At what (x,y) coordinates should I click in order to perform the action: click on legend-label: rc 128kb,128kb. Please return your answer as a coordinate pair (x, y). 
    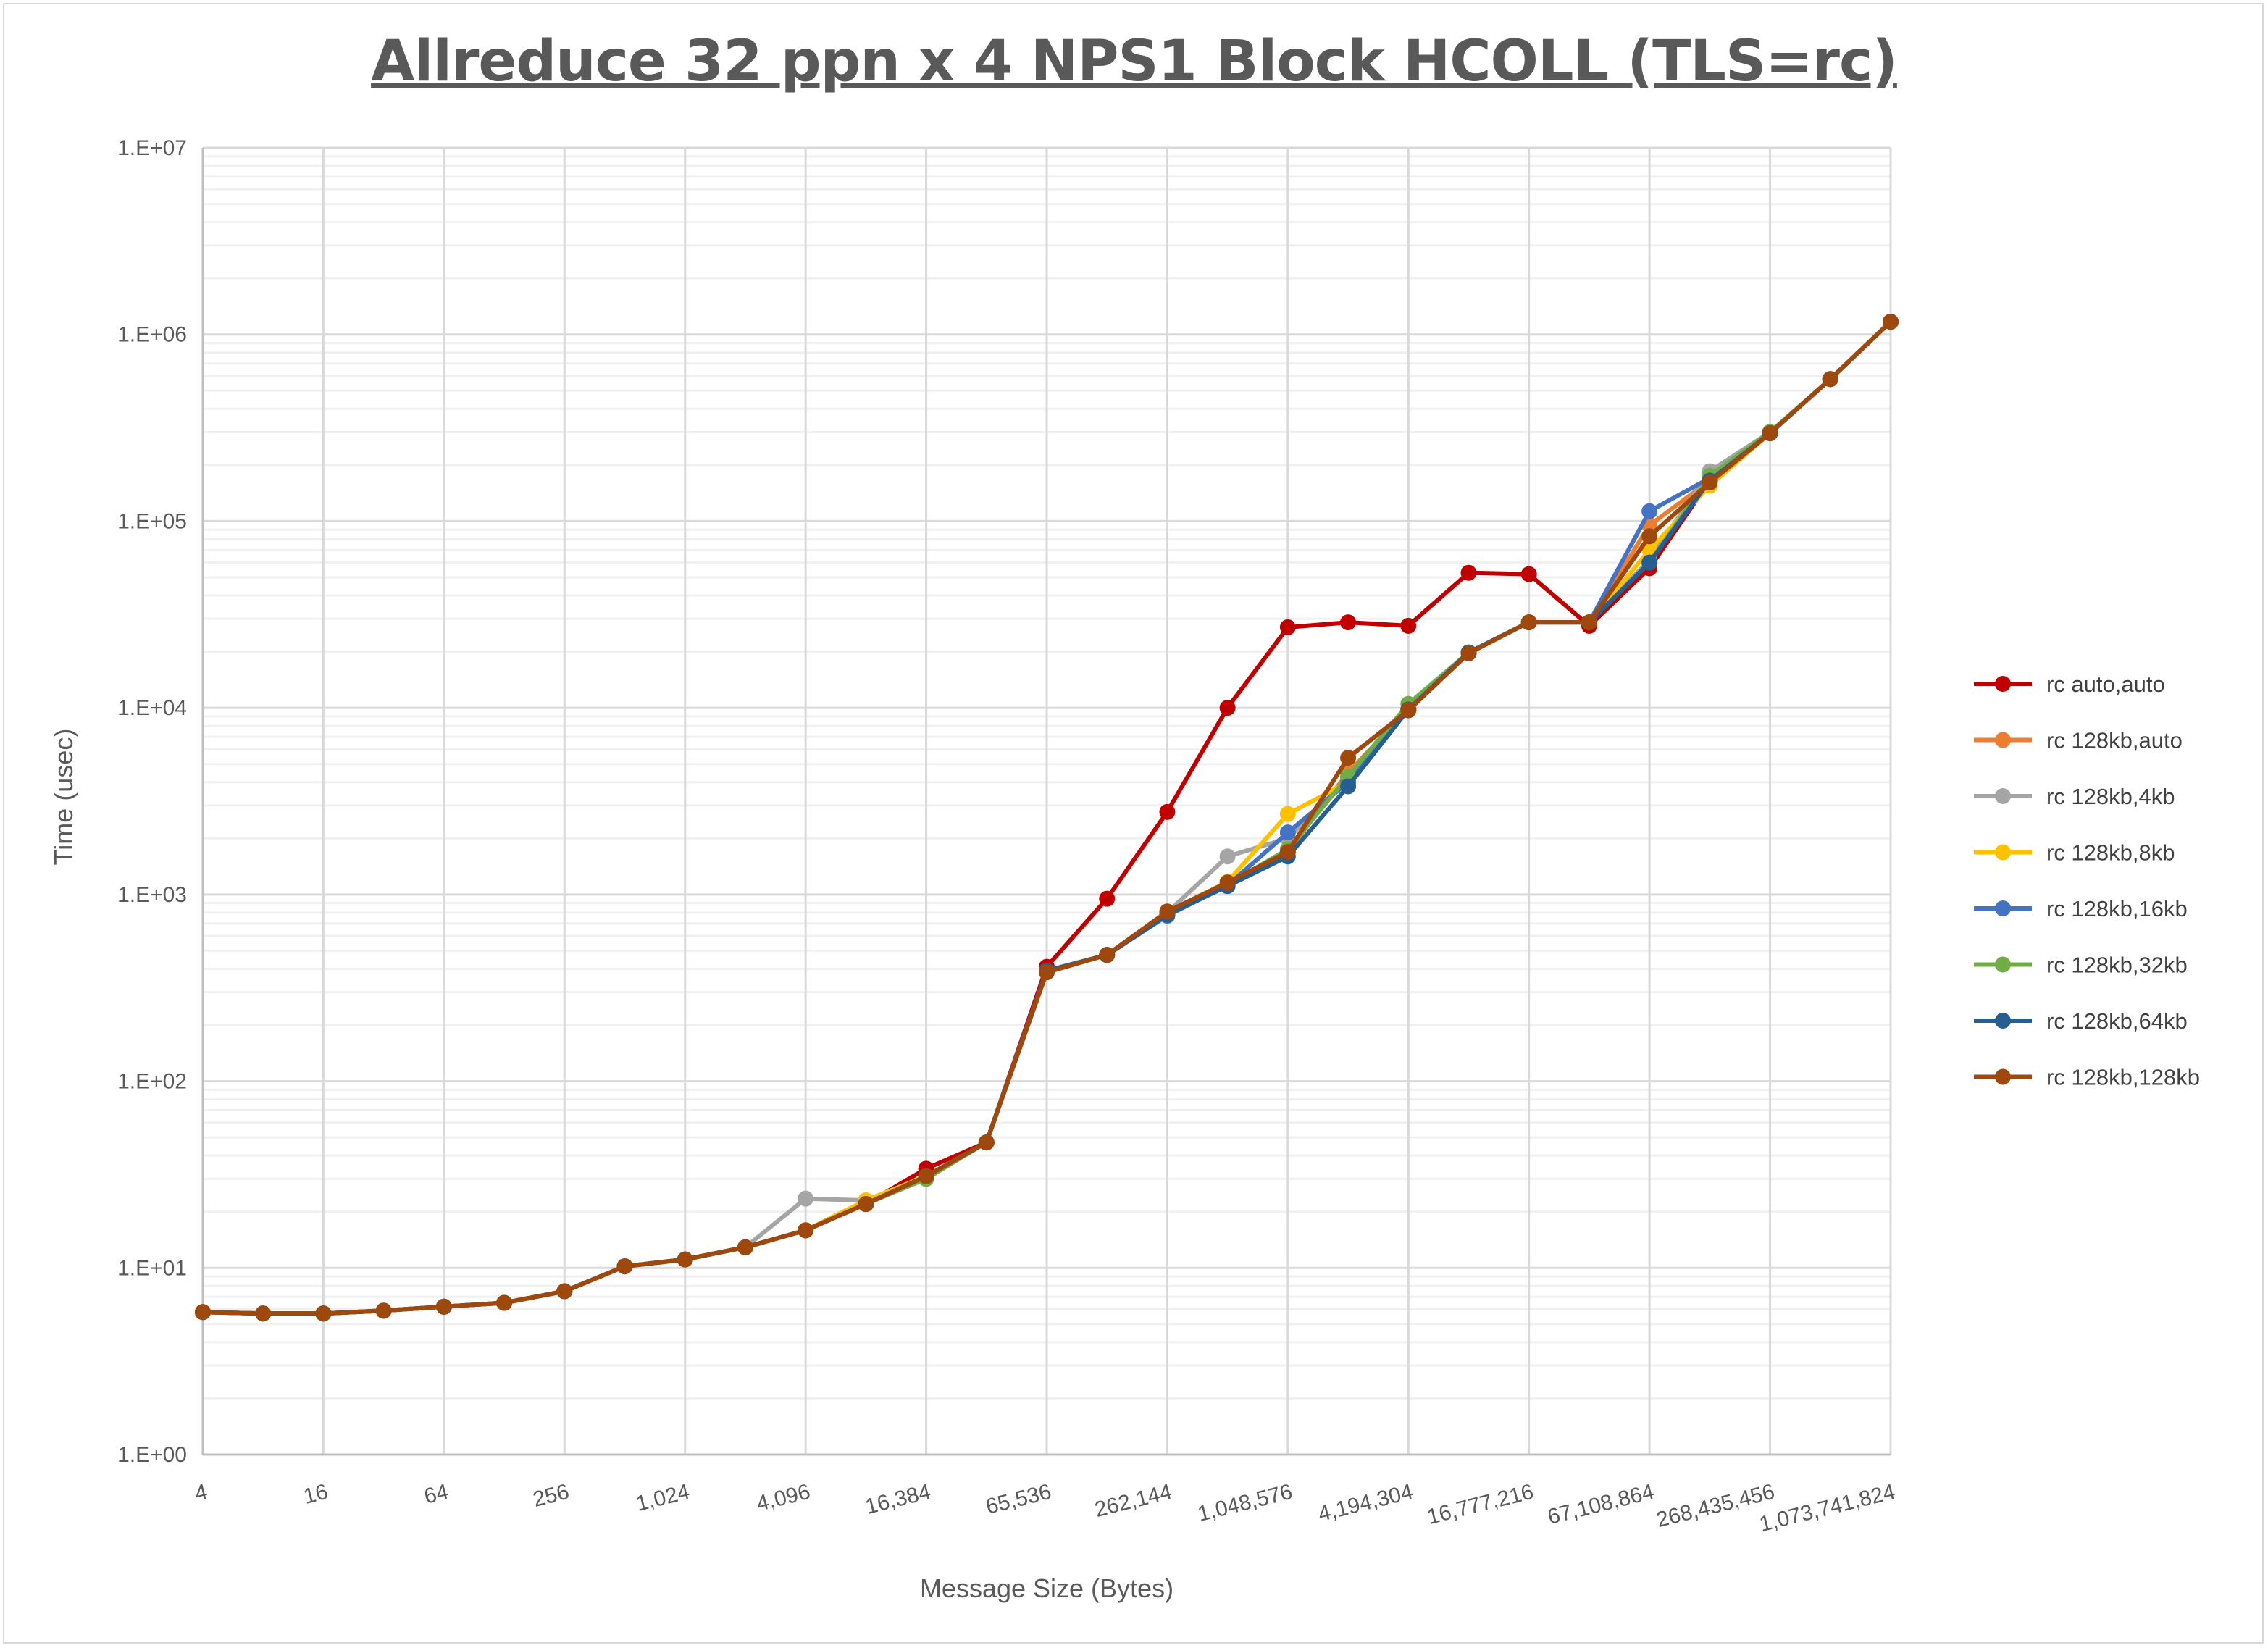
    Looking at the image, I should click on (2123, 1077).